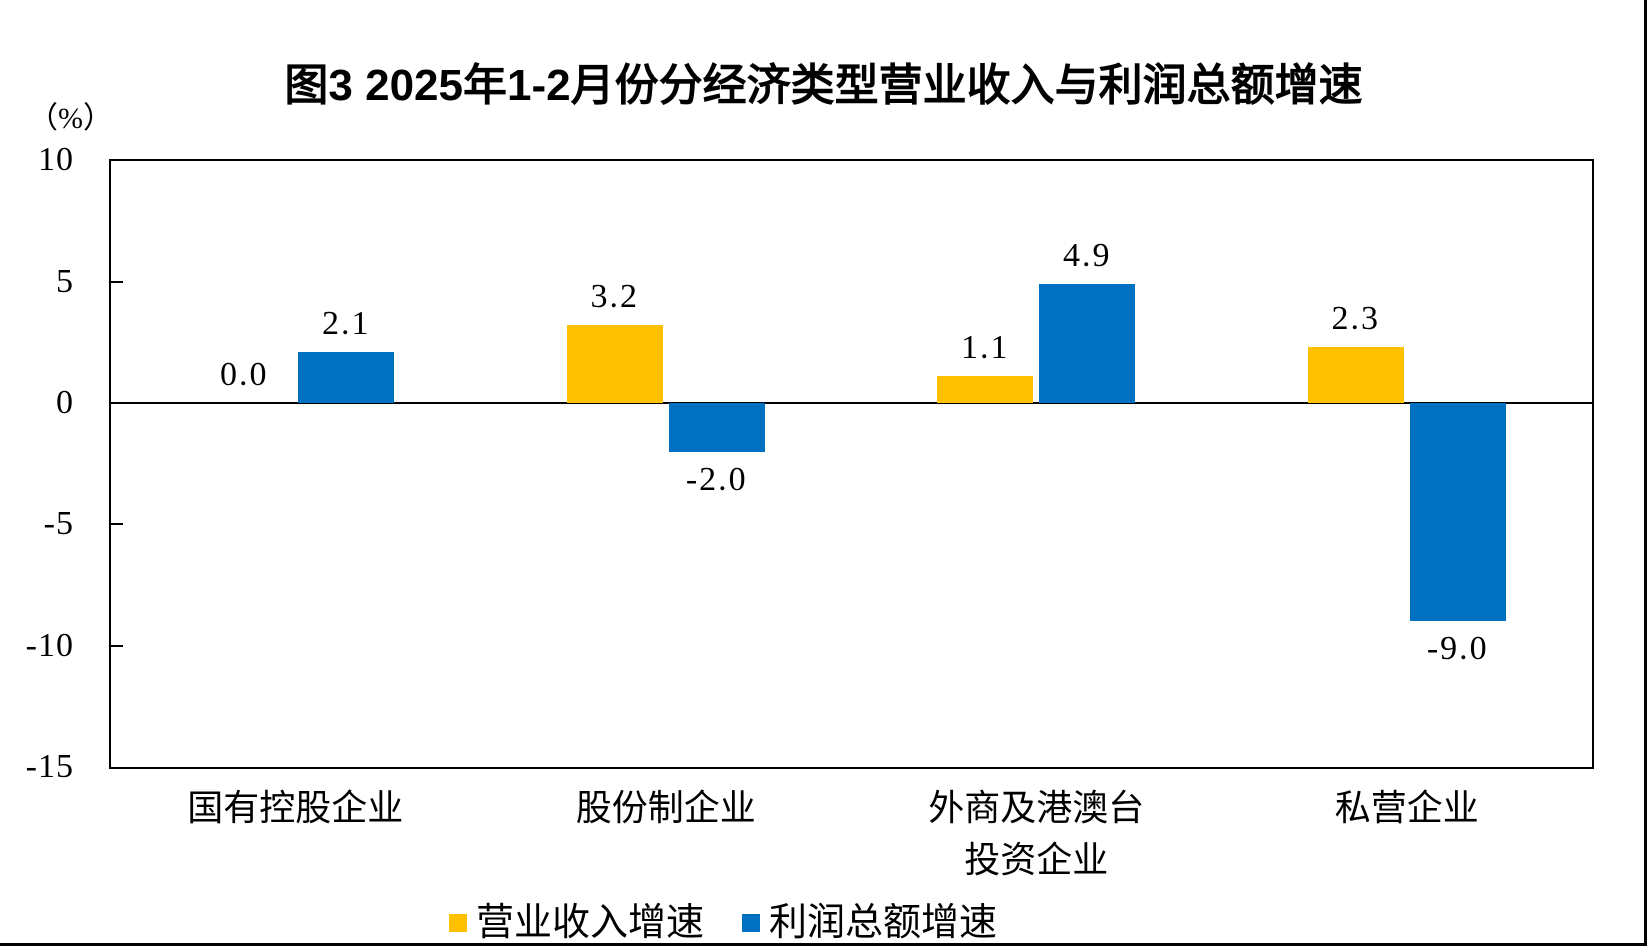  Describe the element at coordinates (49, 645) in the screenshot. I see `y-tick-label: -10` at that location.